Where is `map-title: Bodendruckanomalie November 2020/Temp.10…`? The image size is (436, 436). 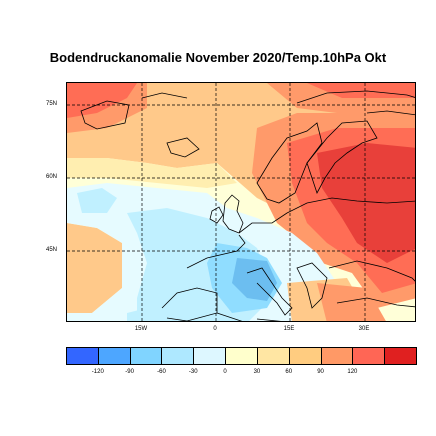 map-title: Bodendruckanomalie November 2020/Temp.10… is located at coordinates (218, 57).